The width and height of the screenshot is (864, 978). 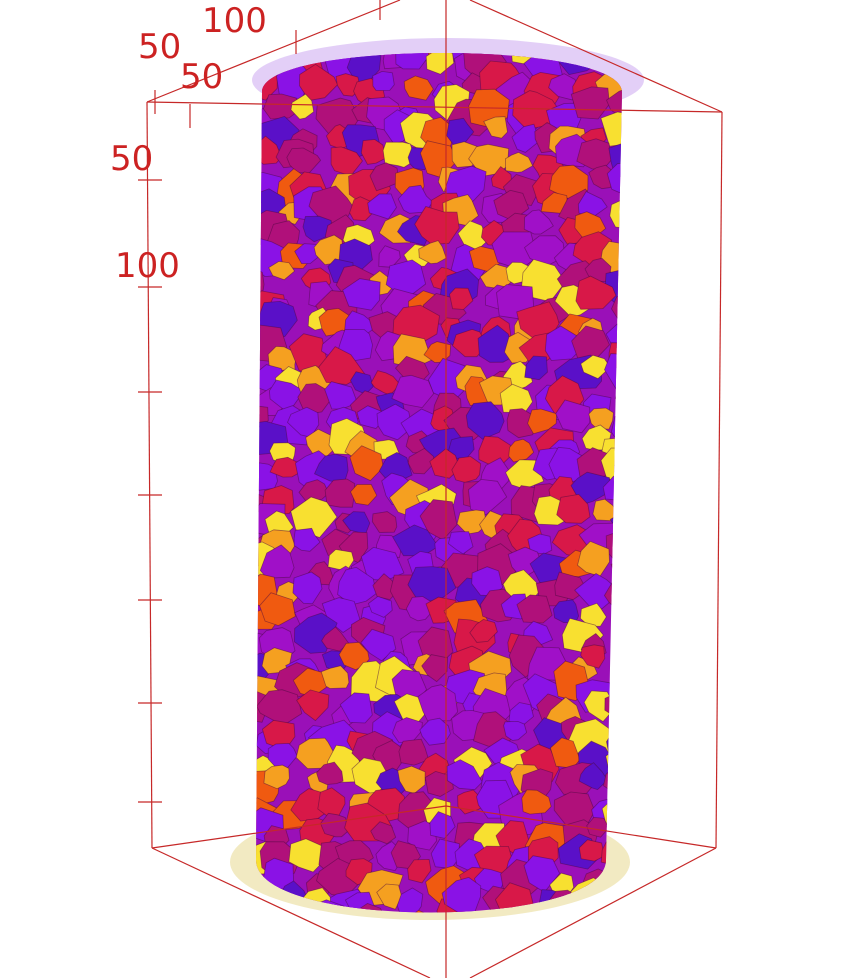 I want to click on x-axis-label: 100, so click(x=234, y=21).